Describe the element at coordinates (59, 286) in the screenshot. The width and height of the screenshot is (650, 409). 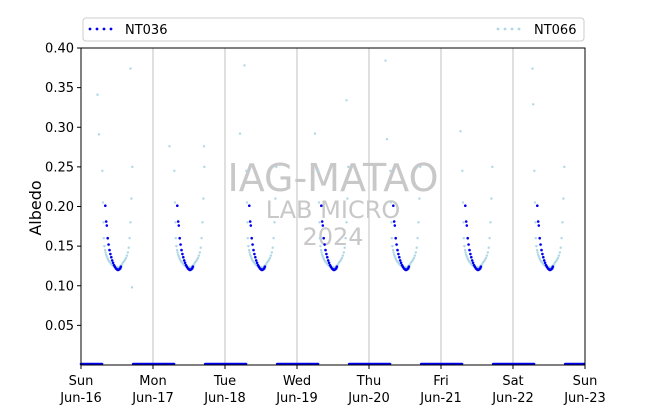
I see `y-tick-label: 0.10` at that location.